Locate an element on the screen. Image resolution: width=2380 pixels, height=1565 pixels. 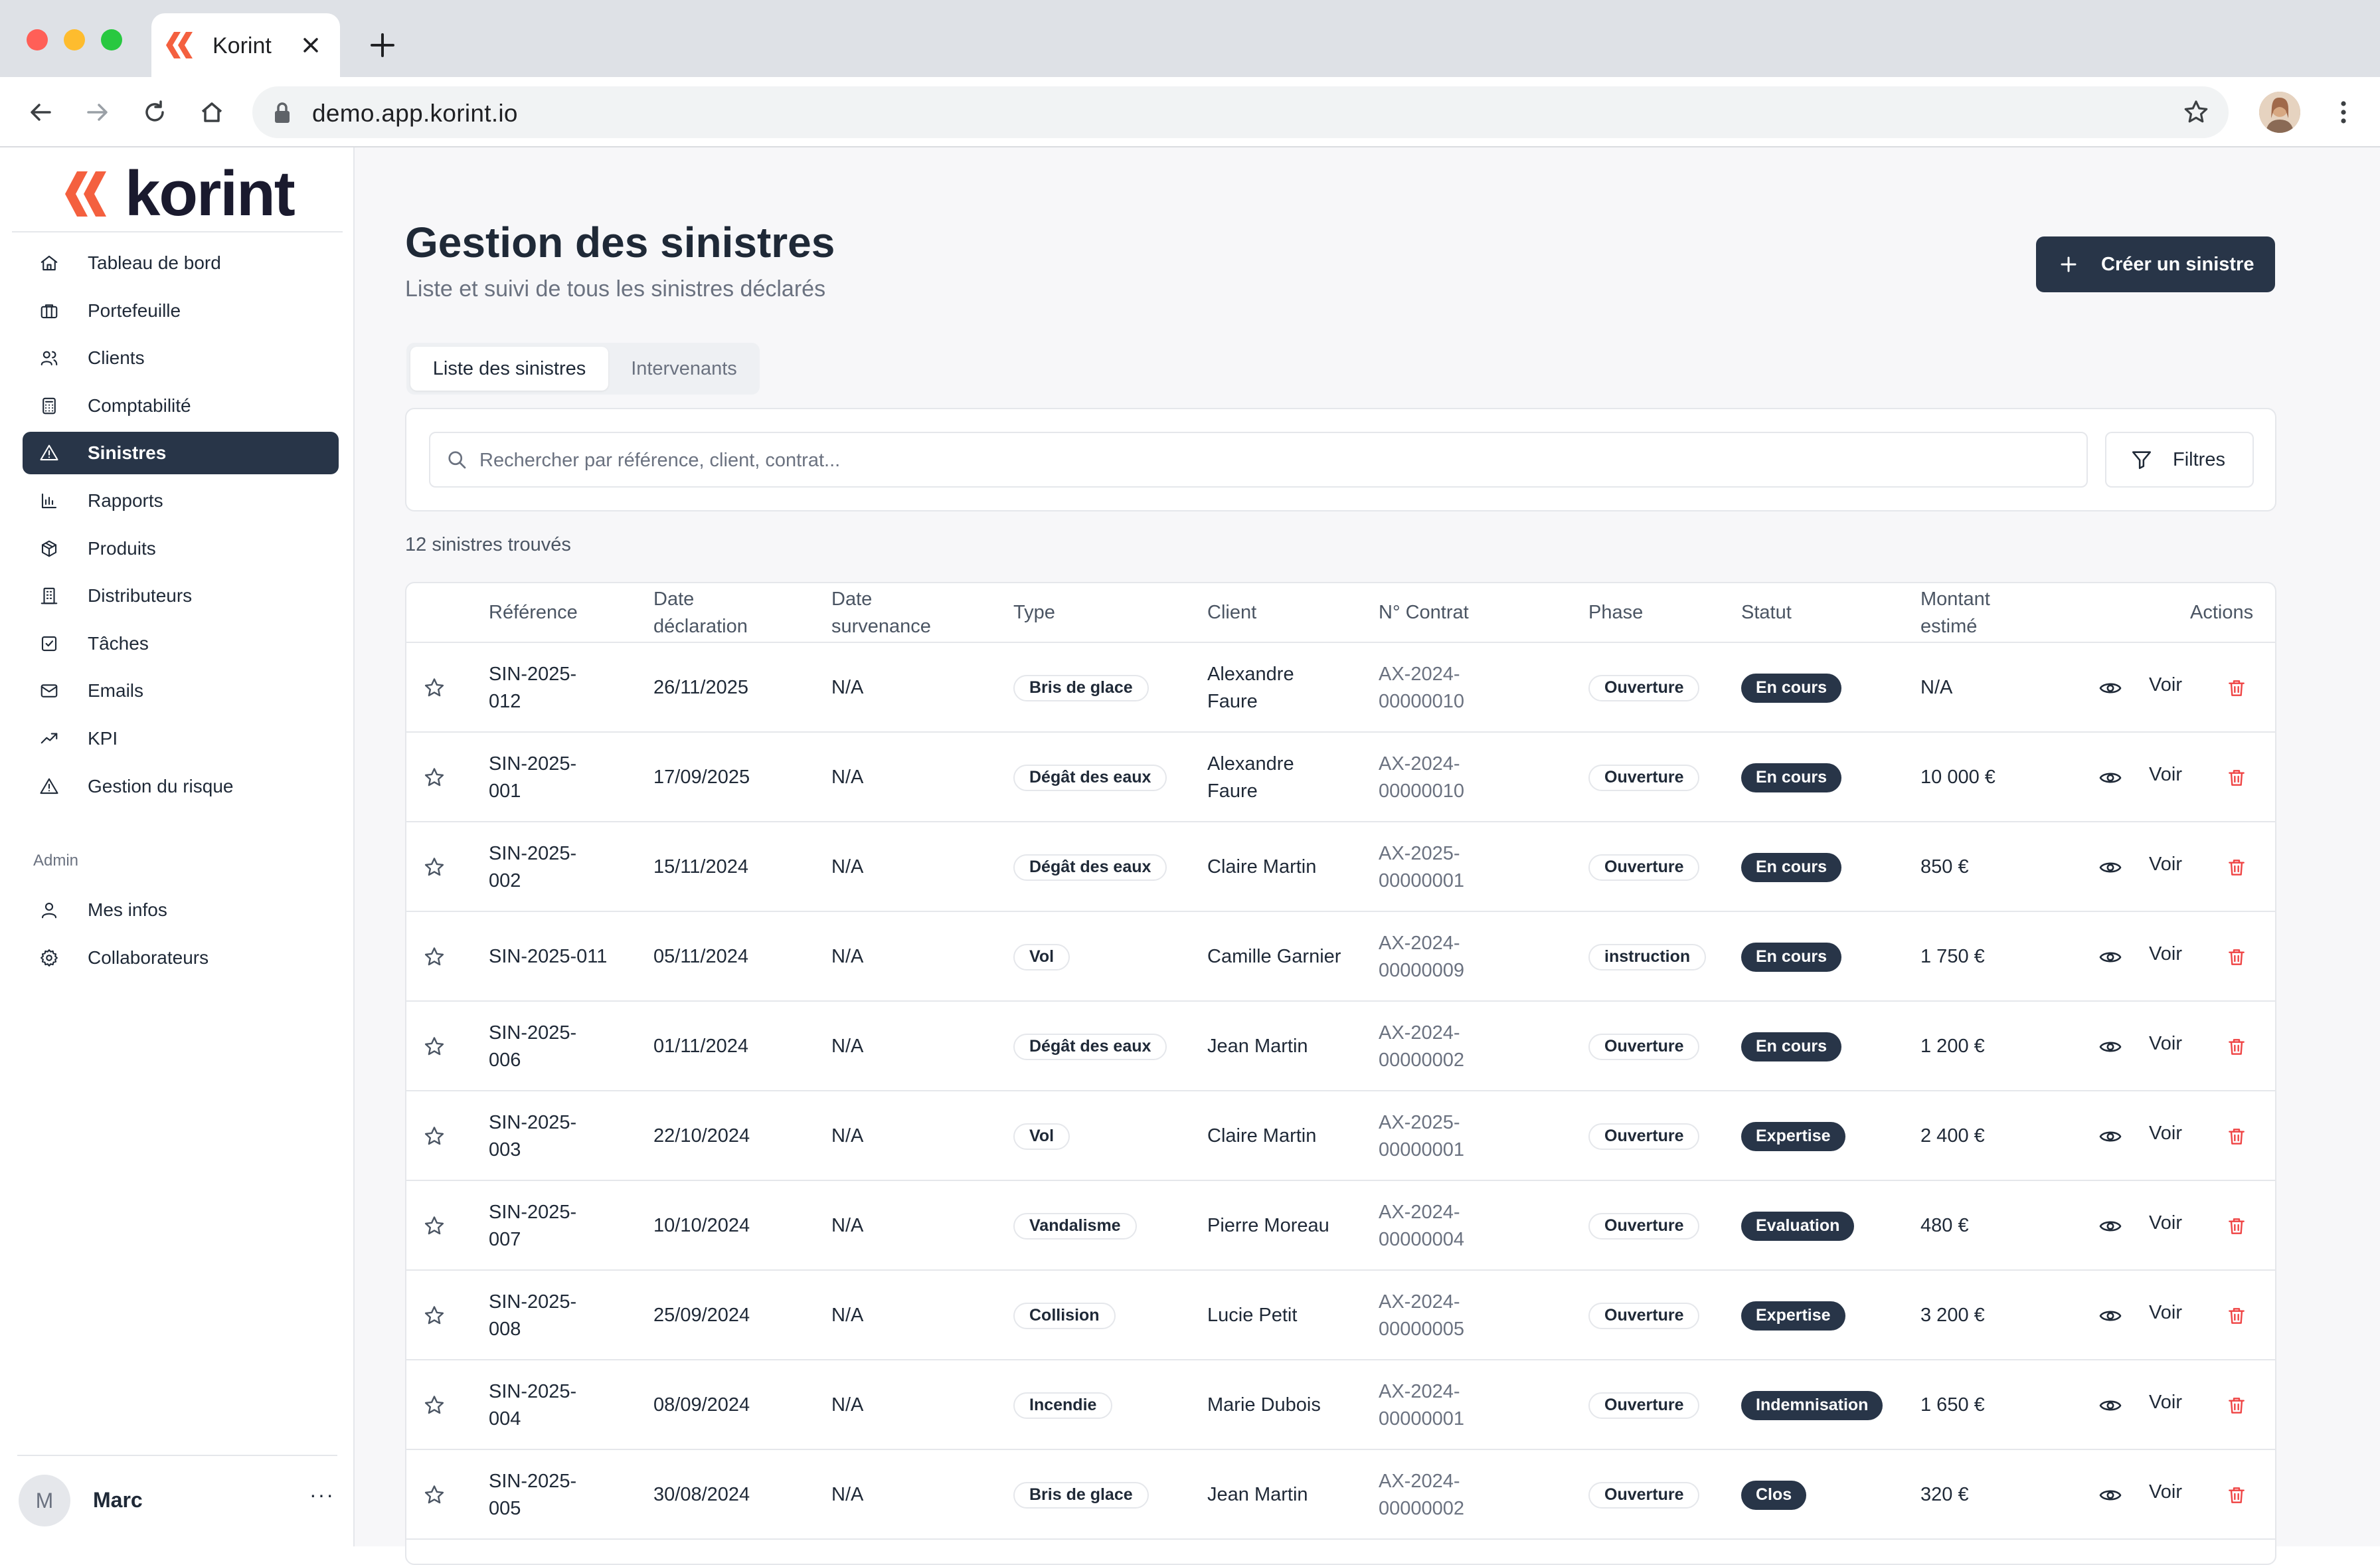
window-close-button is located at coordinates (37, 40).